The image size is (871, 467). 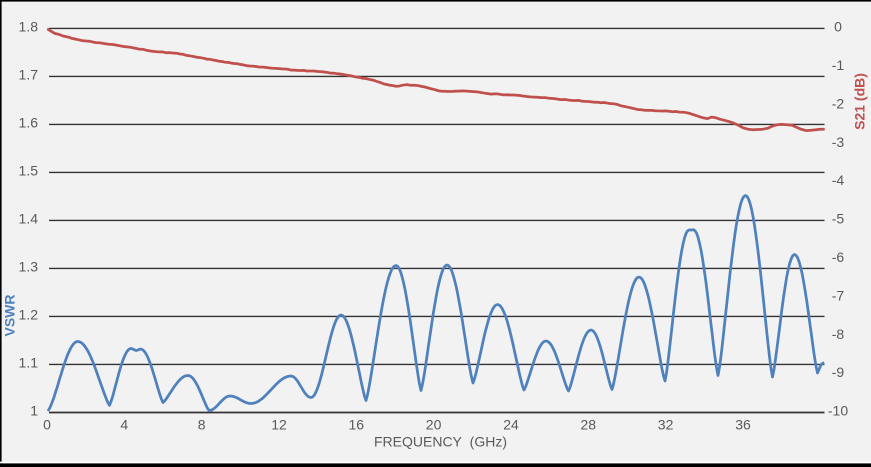 What do you see at coordinates (666, 425) in the screenshot?
I see `svg-text: 32` at bounding box center [666, 425].